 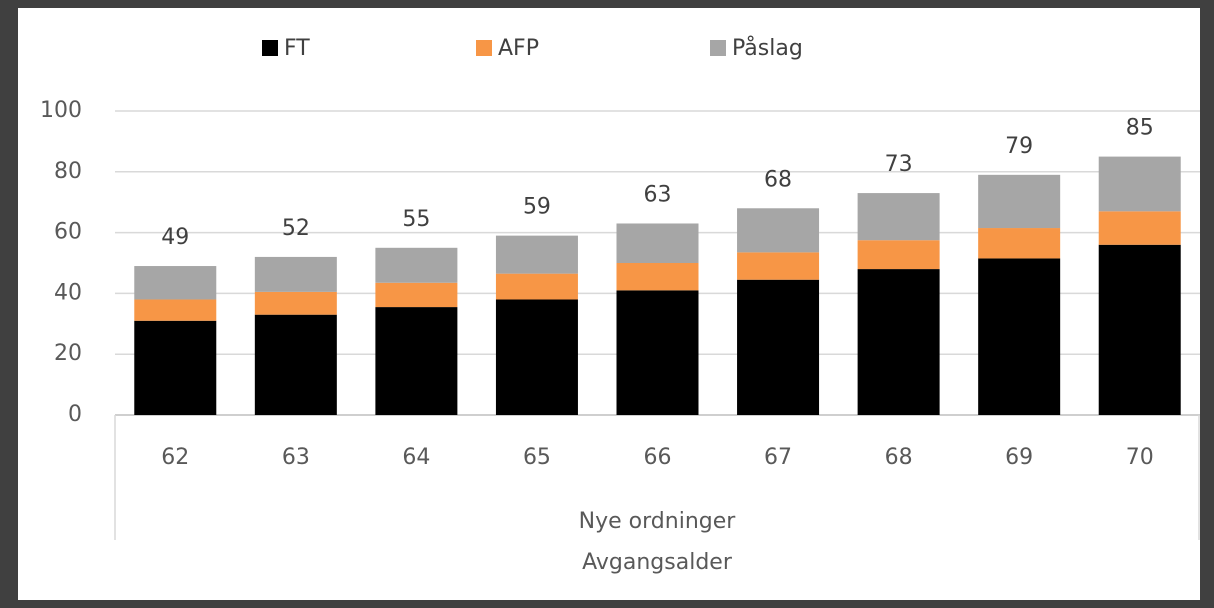 What do you see at coordinates (297, 48) in the screenshot?
I see `legend-label: FT` at bounding box center [297, 48].